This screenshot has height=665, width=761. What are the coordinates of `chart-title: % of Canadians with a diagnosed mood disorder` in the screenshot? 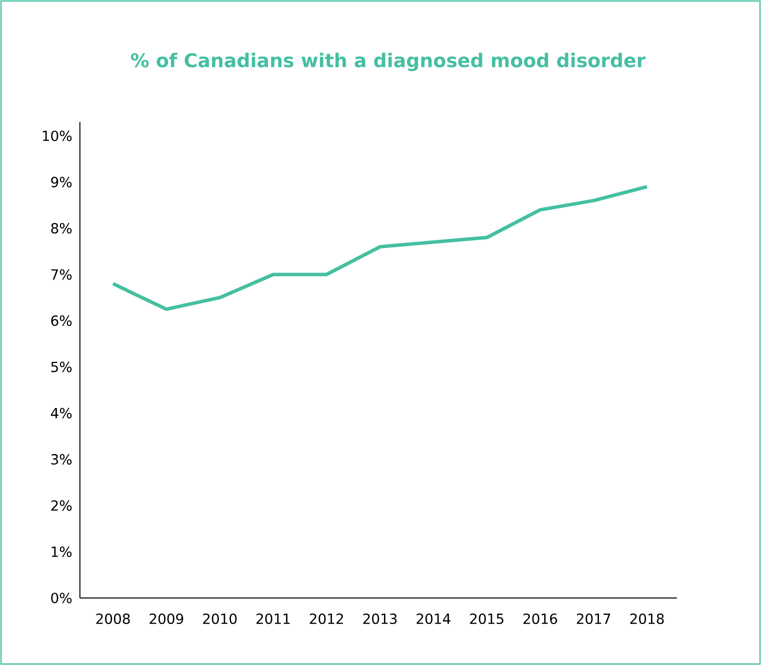 It's located at (388, 62).